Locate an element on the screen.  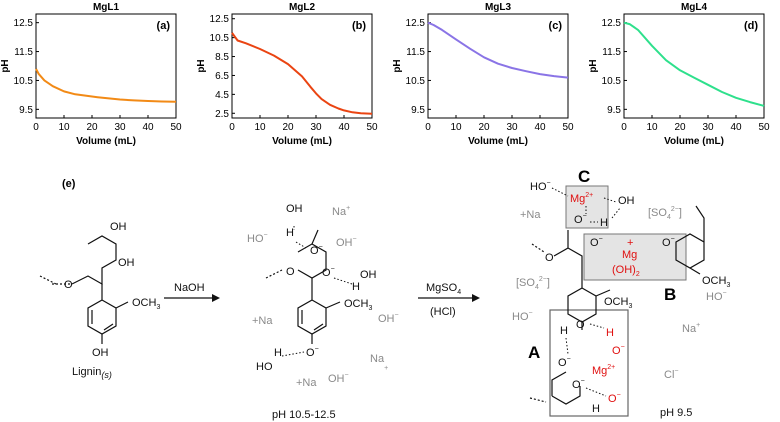
chart-title: MgL4 is located at coordinates (694, 7).